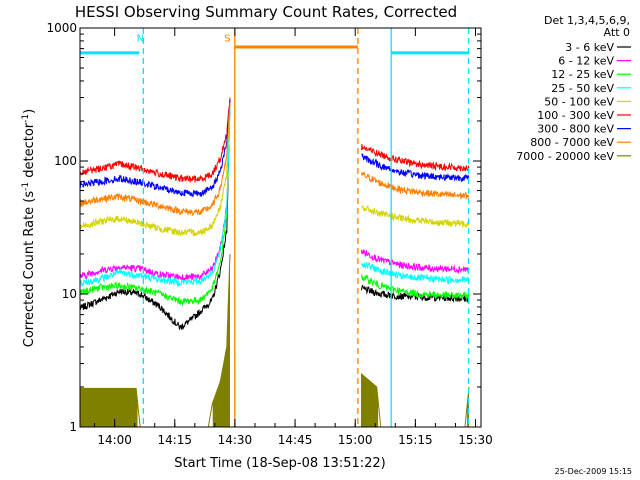 The height and width of the screenshot is (480, 640). I want to click on legend-header-line2: Att 0, so click(617, 32).